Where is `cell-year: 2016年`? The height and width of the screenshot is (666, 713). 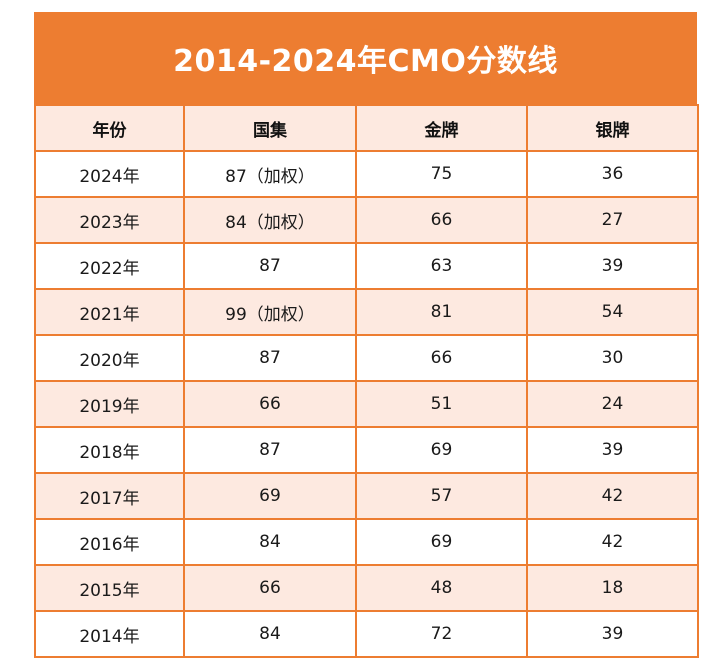 cell-year: 2016年 is located at coordinates (109, 542).